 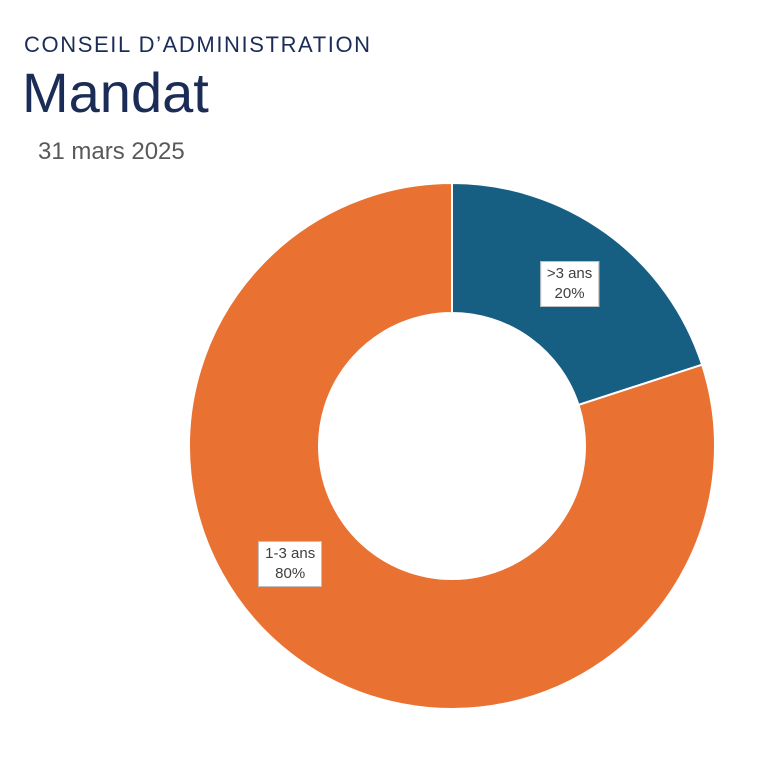 What do you see at coordinates (569, 274) in the screenshot?
I see `data-label-category: >3 ans` at bounding box center [569, 274].